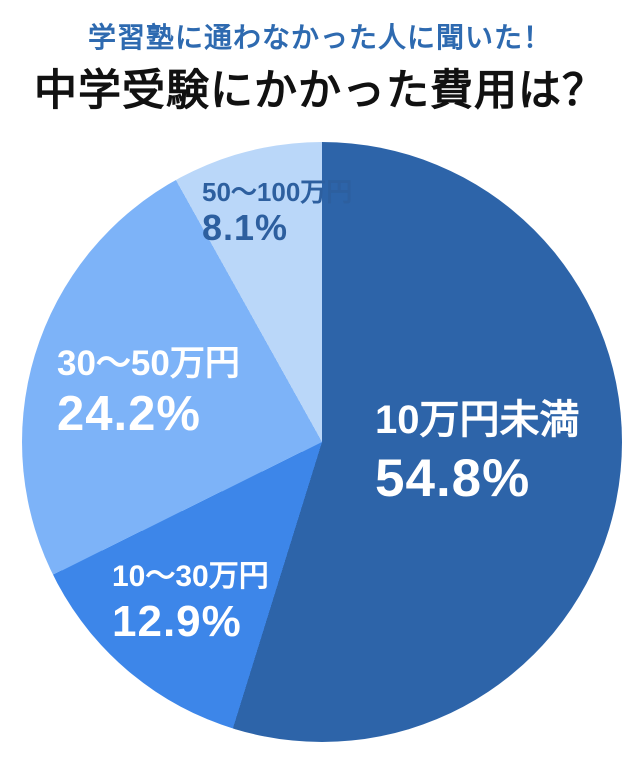 The width and height of the screenshot is (640, 764). I want to click on slice-percentage: 54.8%, so click(453, 478).